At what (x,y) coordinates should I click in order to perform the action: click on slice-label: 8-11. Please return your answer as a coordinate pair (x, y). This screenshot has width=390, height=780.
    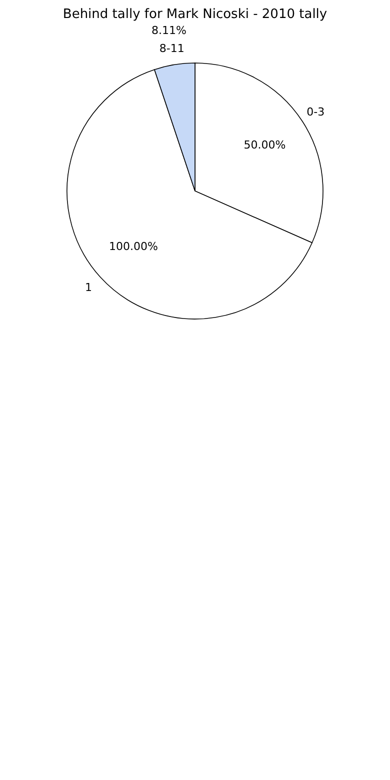
    Looking at the image, I should click on (171, 48).